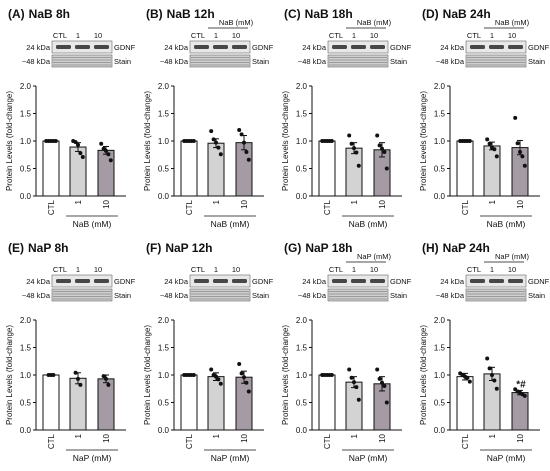 The width and height of the screenshot is (550, 471). What do you see at coordinates (430, 14) in the screenshot?
I see `panel-label: (D)` at bounding box center [430, 14].